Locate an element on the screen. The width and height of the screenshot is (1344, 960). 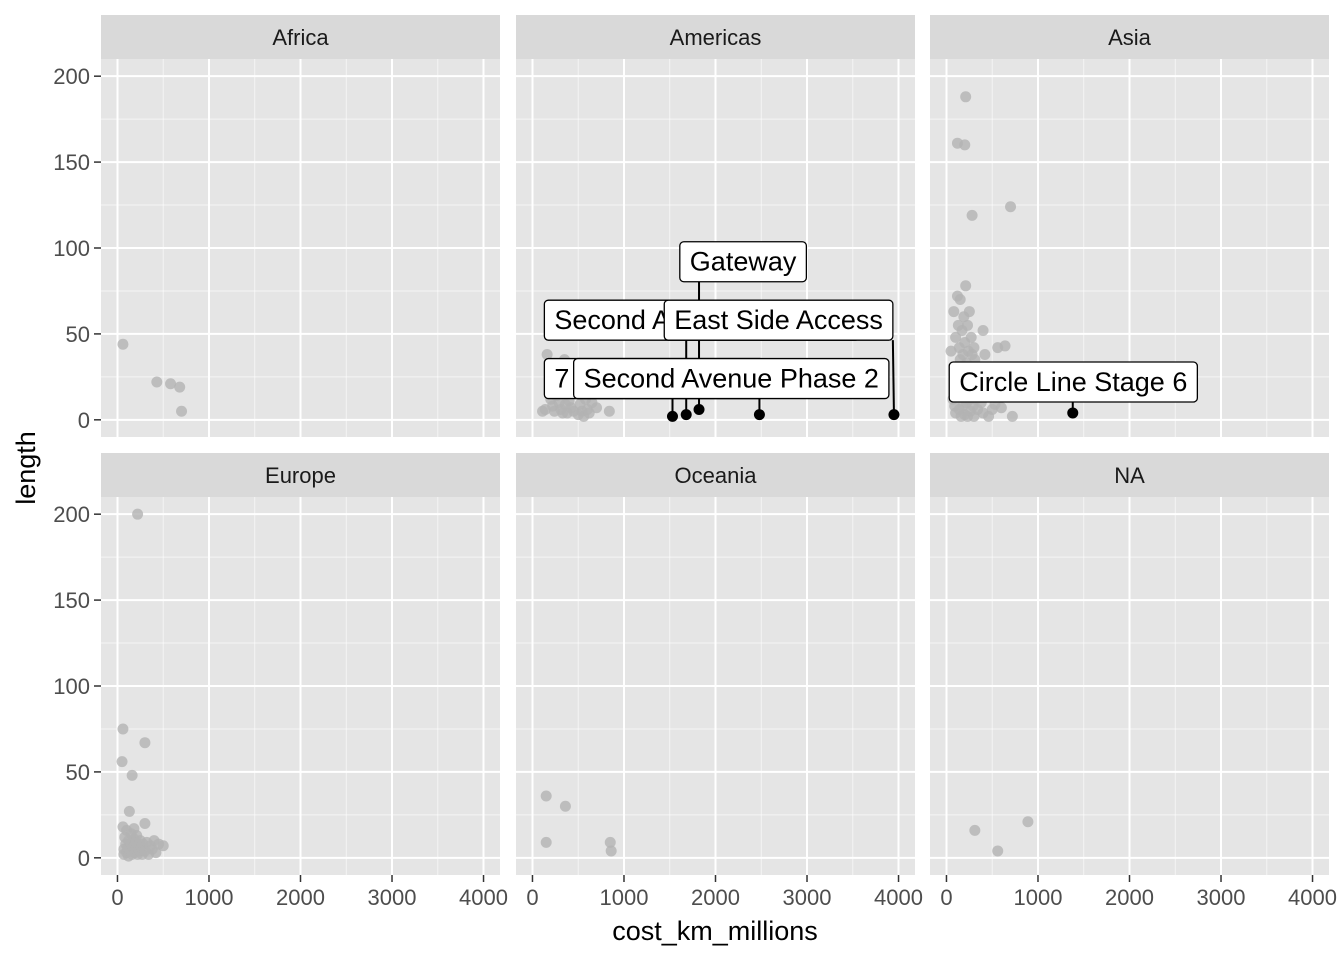
label-gateway: Gateway is located at coordinates (743, 262).